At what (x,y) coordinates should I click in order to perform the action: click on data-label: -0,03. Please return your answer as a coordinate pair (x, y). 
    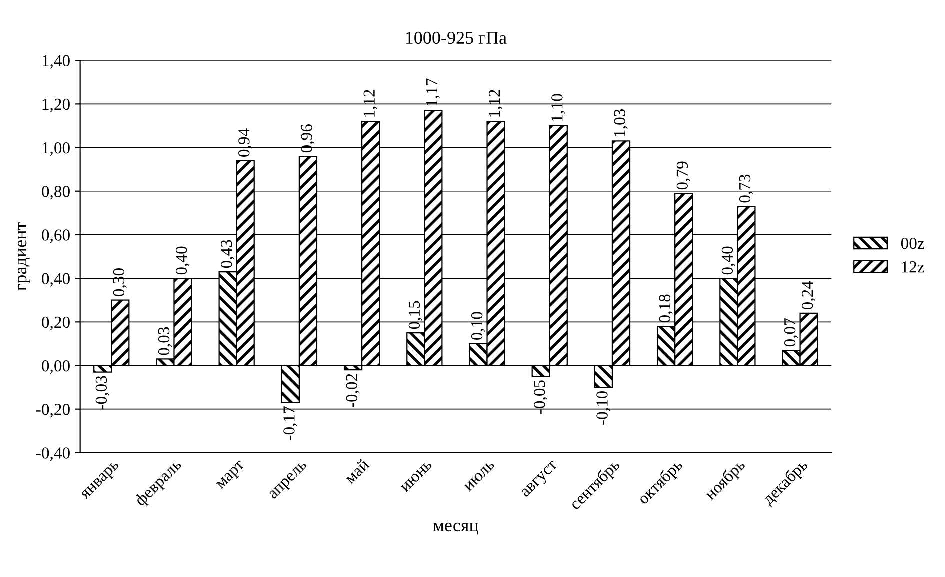
    Looking at the image, I should click on (103, 393).